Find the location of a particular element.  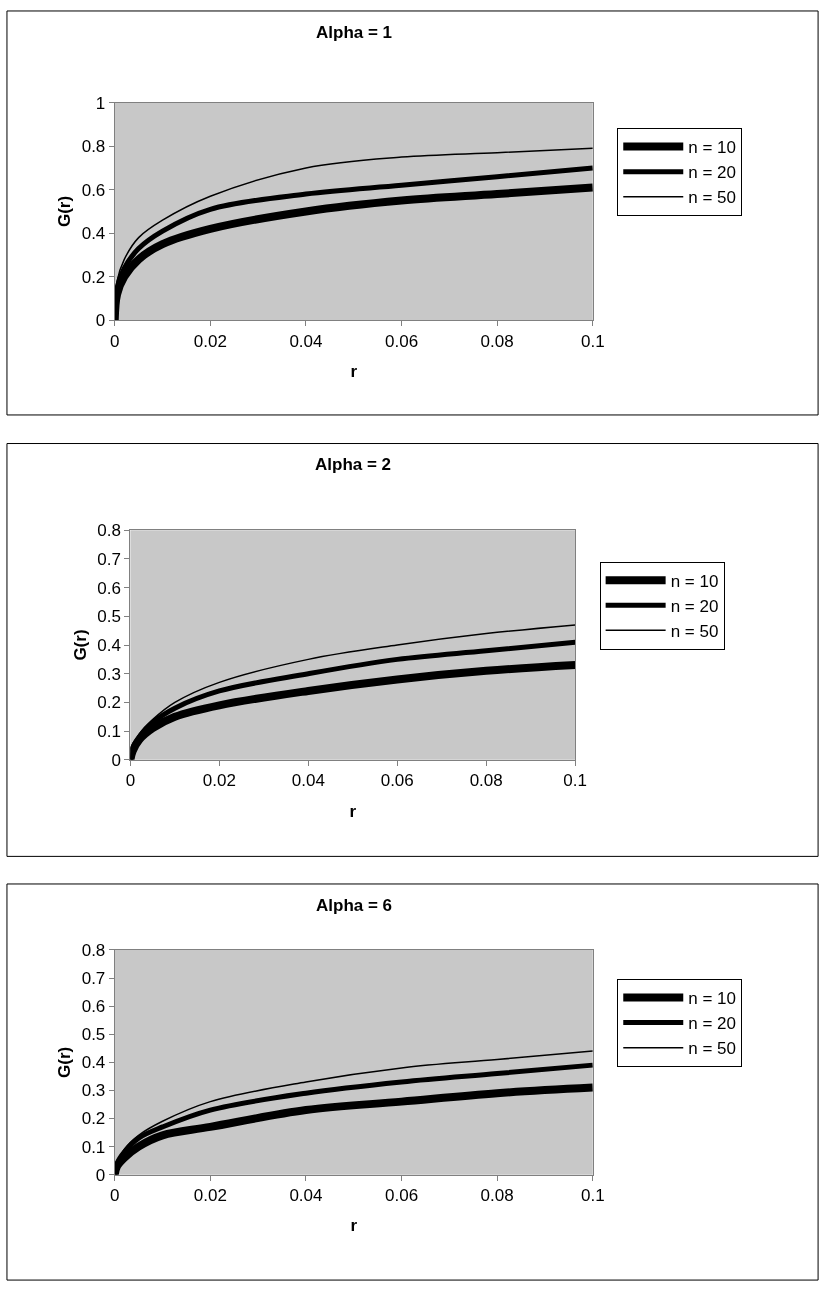

chart-title: Alpha = 1 is located at coordinates (354, 32).